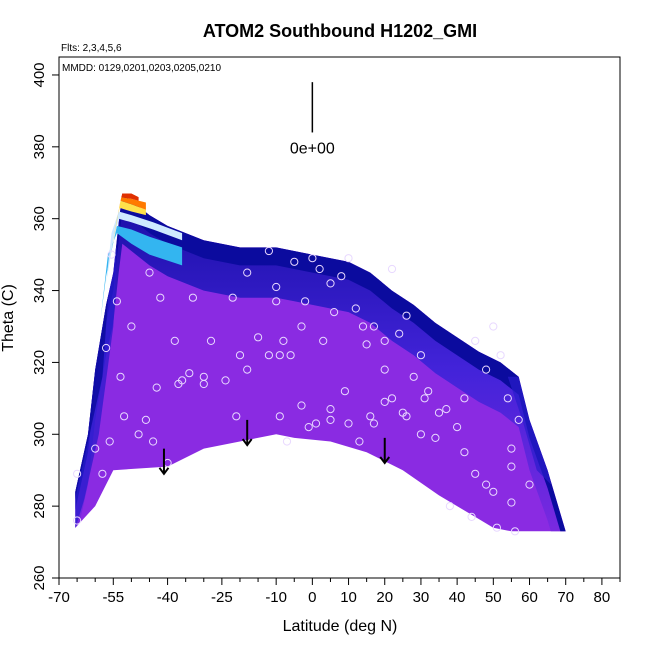 This screenshot has width=650, height=650. What do you see at coordinates (131, 211) in the screenshot?
I see `orange-band` at bounding box center [131, 211].